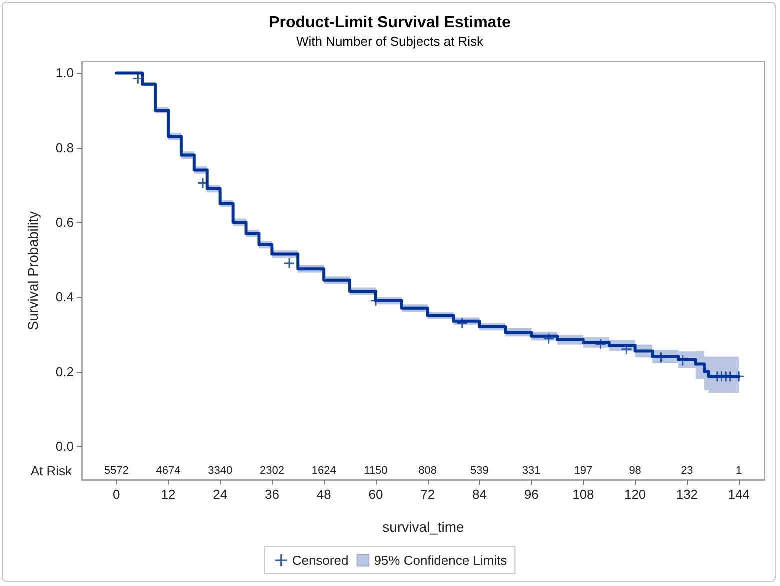 Image resolution: width=780 pixels, height=586 pixels. Describe the element at coordinates (116, 471) in the screenshot. I see `annotation: 5572` at that location.